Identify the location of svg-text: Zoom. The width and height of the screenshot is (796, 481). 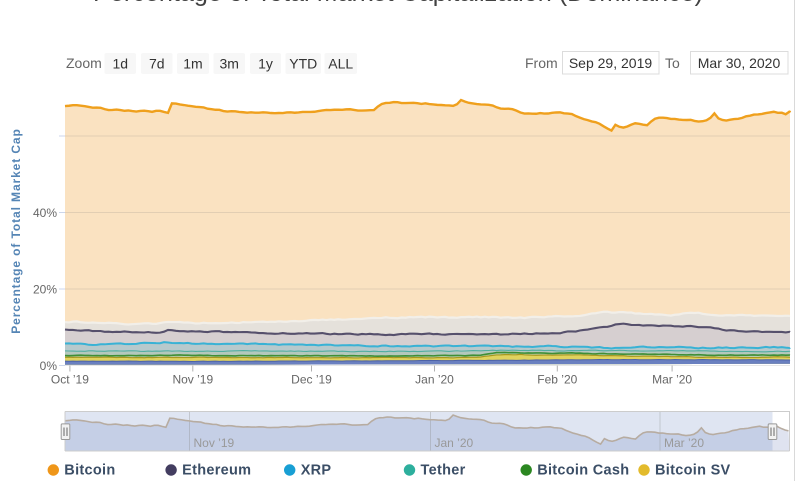
(84, 63).